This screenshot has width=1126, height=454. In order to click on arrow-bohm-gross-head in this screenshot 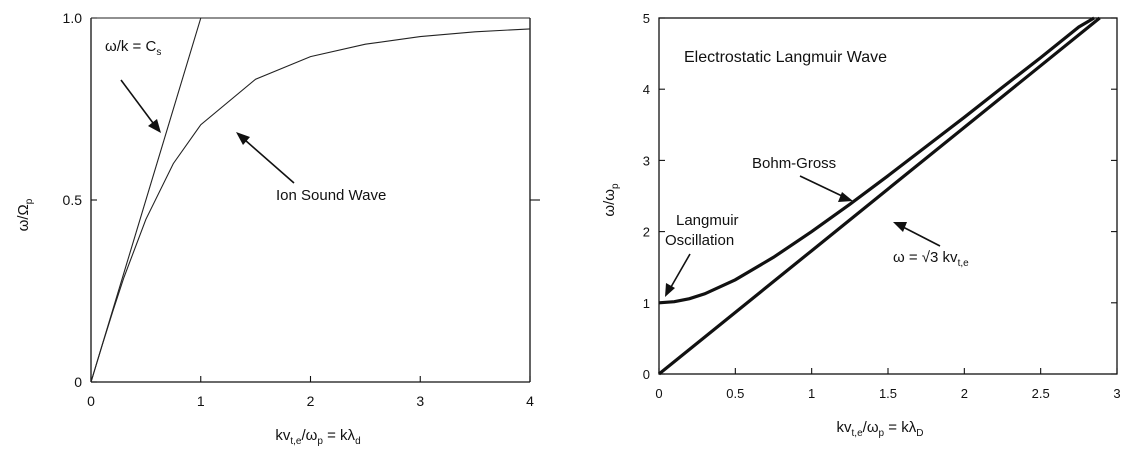, I will do `click(845, 197)`.